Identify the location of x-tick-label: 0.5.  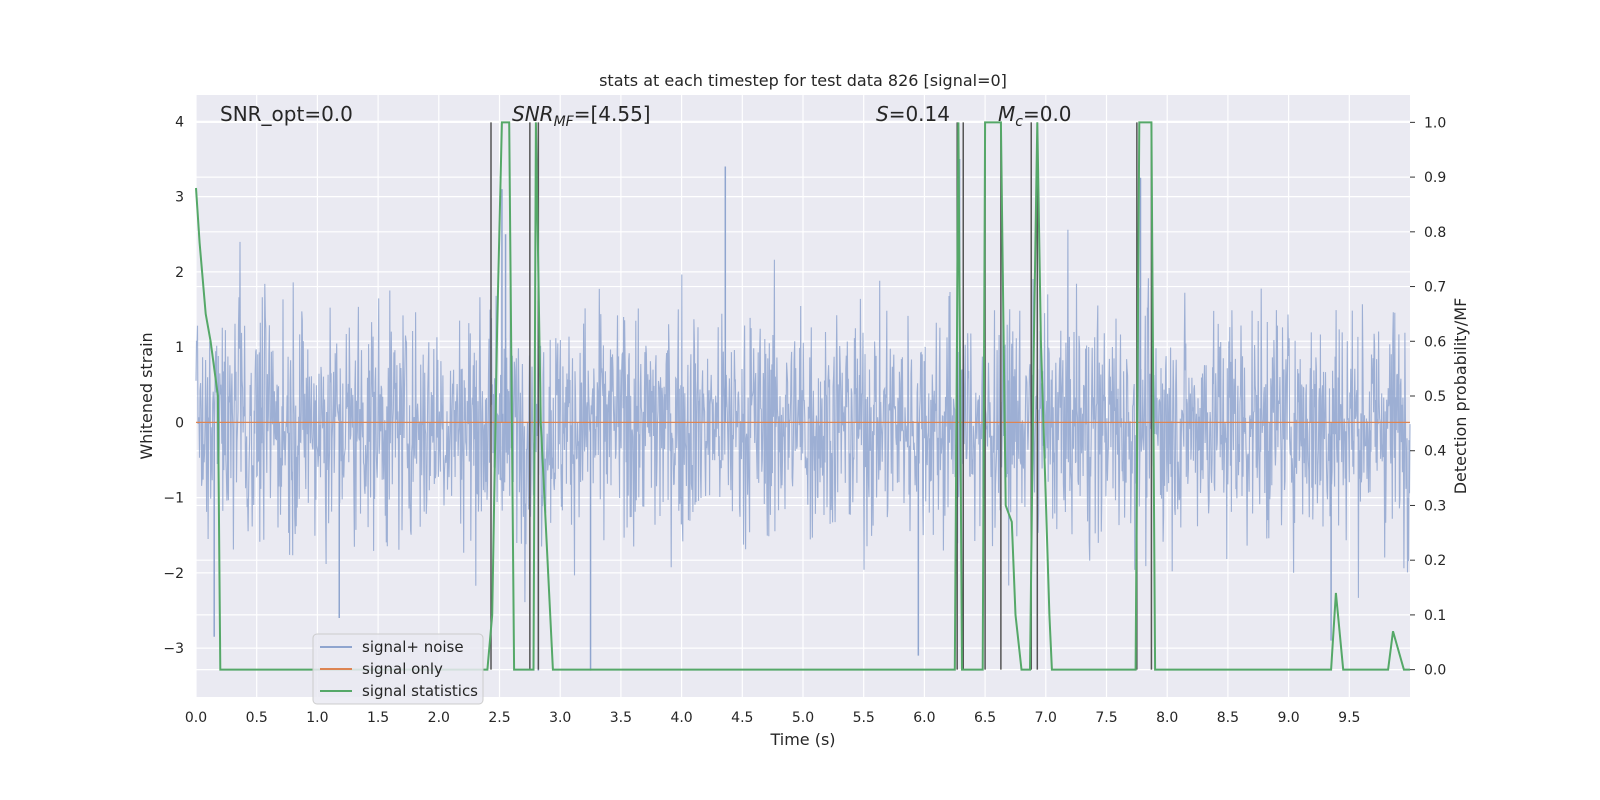
(257, 718).